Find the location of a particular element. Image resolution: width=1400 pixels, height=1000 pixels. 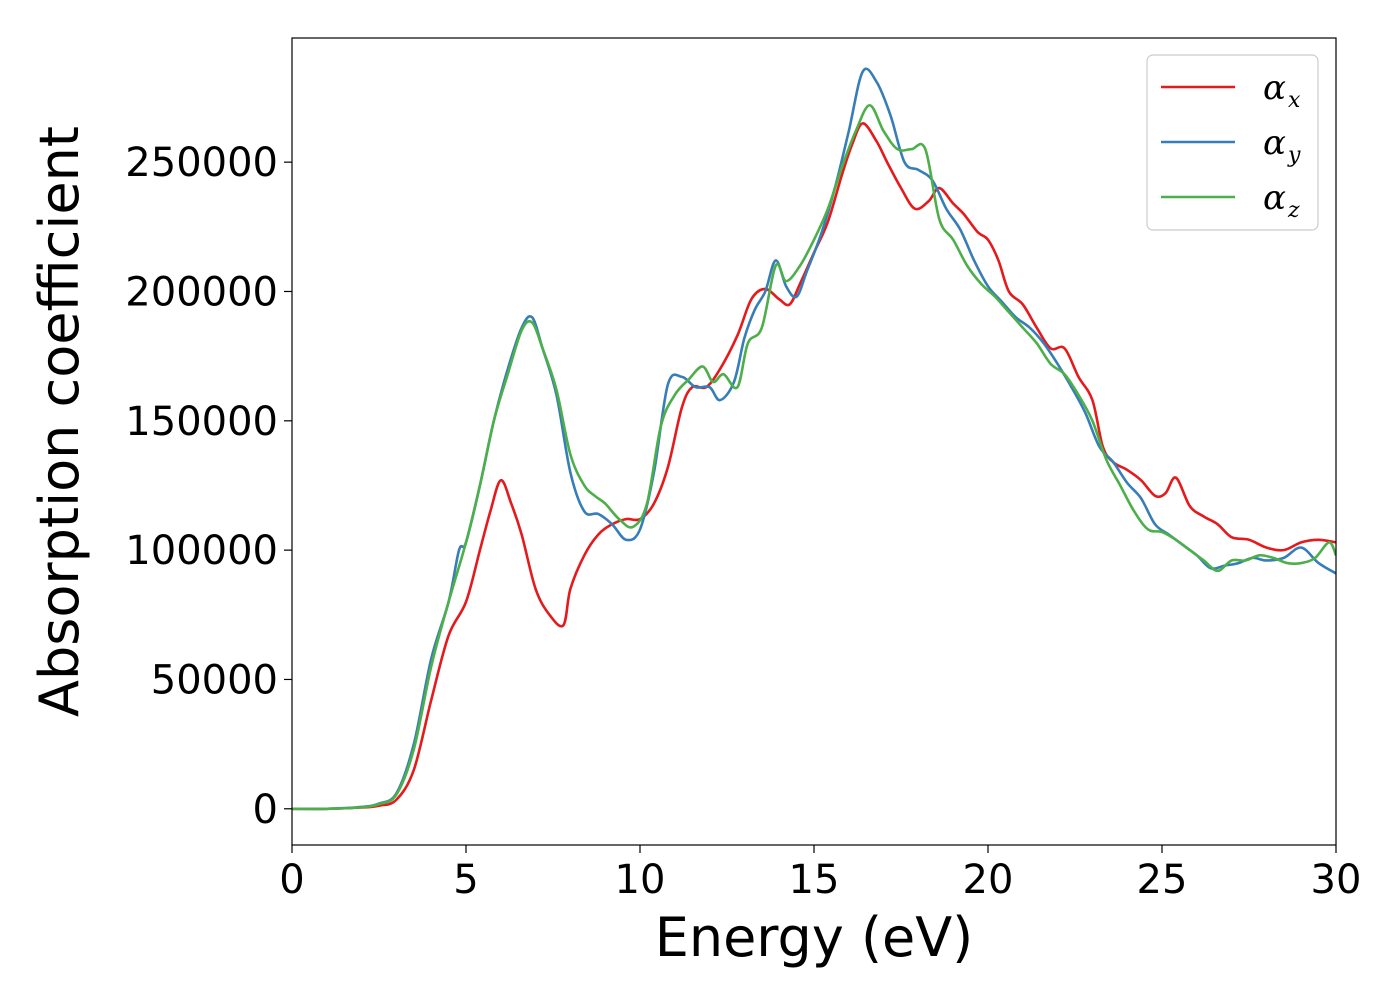

y-tick-label: 250000 is located at coordinates (201, 163).